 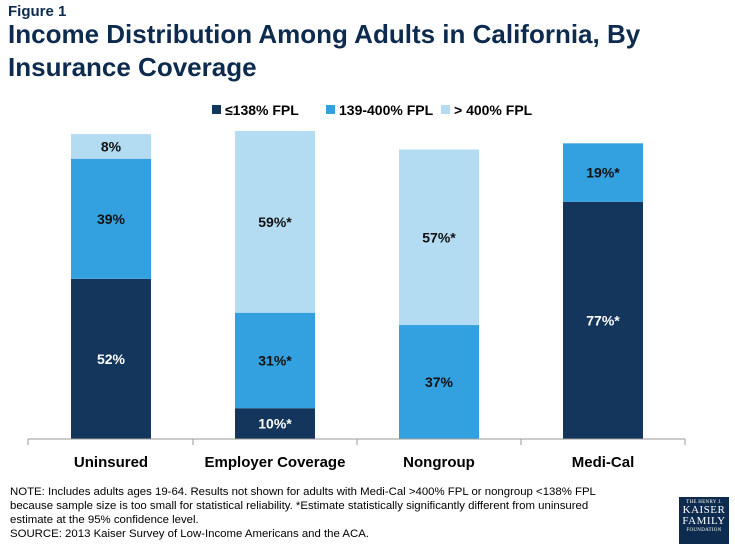 I want to click on bar-uninsured-400-fpl, so click(x=111, y=146).